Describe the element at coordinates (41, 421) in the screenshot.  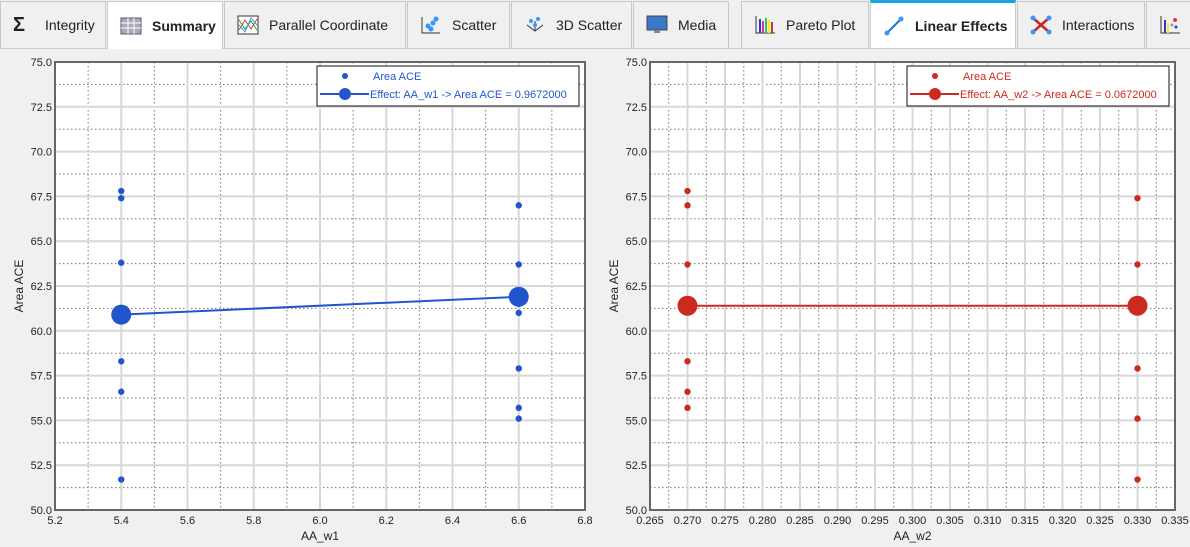
I see `y-tick-label: 55.0` at that location.